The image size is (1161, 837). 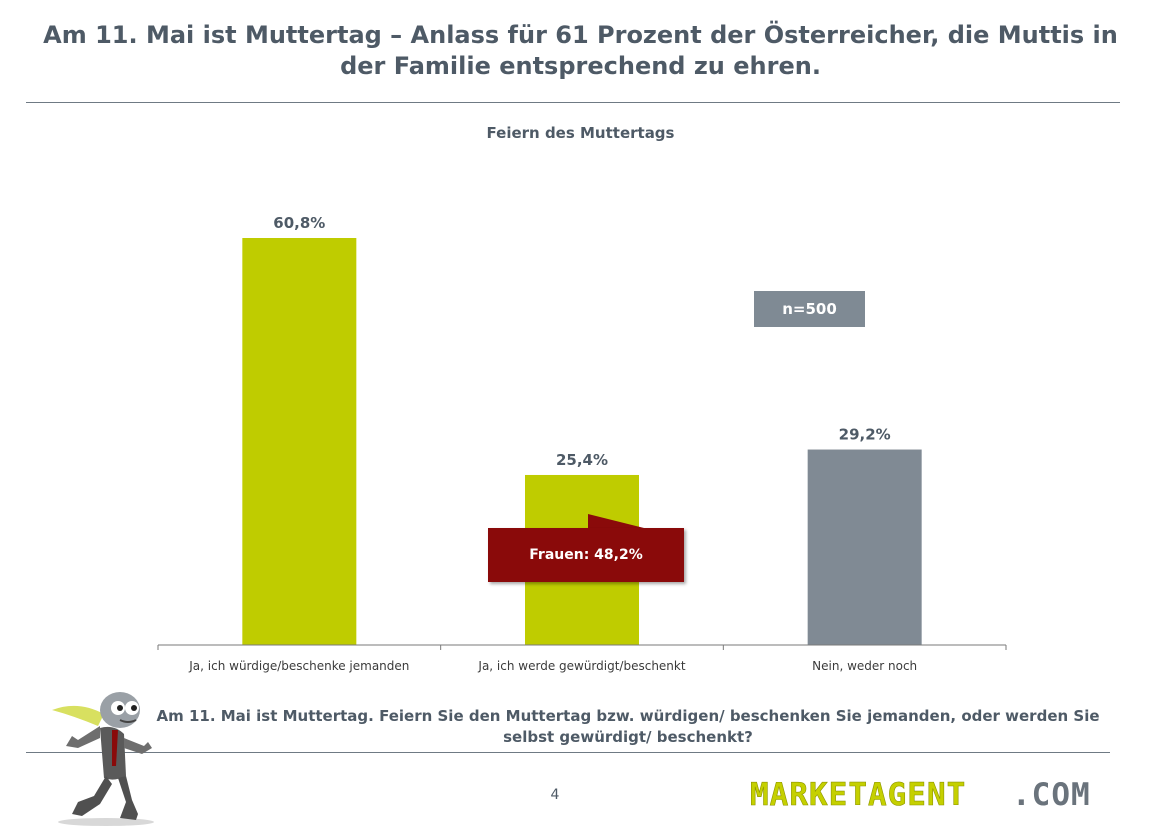 I want to click on svg-text: .COM, so click(x=1051, y=794).